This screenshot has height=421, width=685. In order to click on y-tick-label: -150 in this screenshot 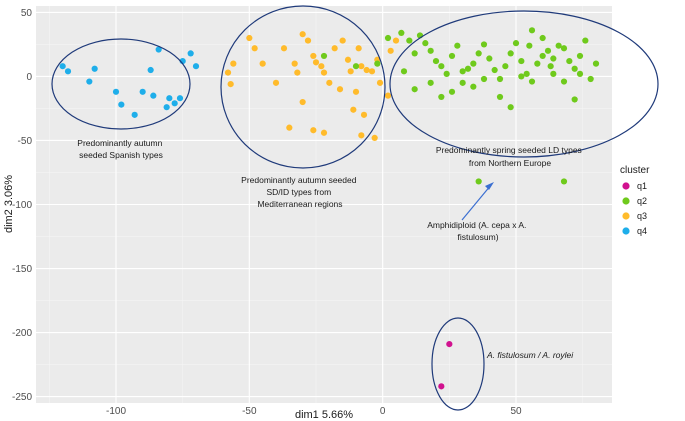, I will do `click(22, 269)`.